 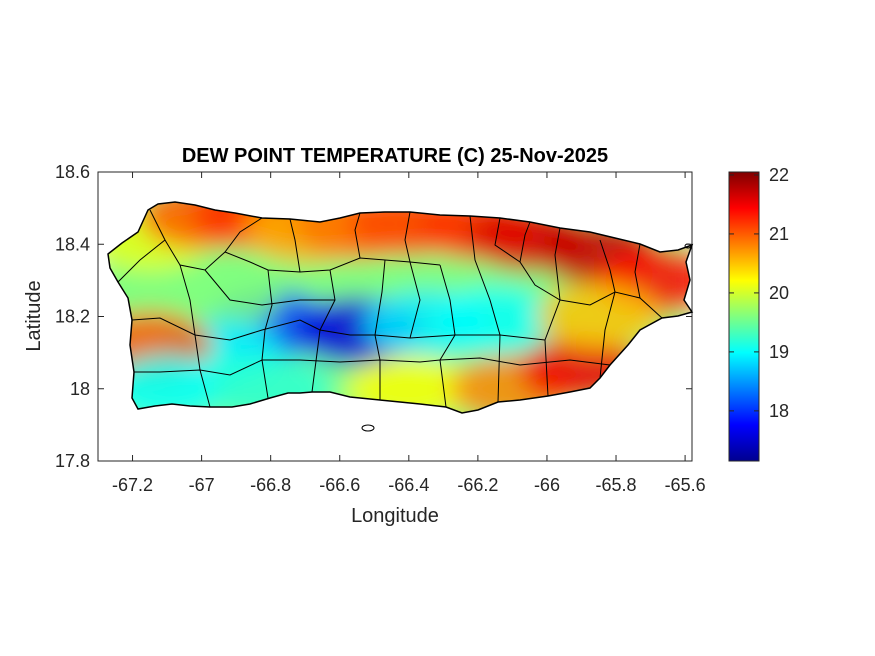 I want to click on colorbar-tick-label-3: 21, so click(x=779, y=234).